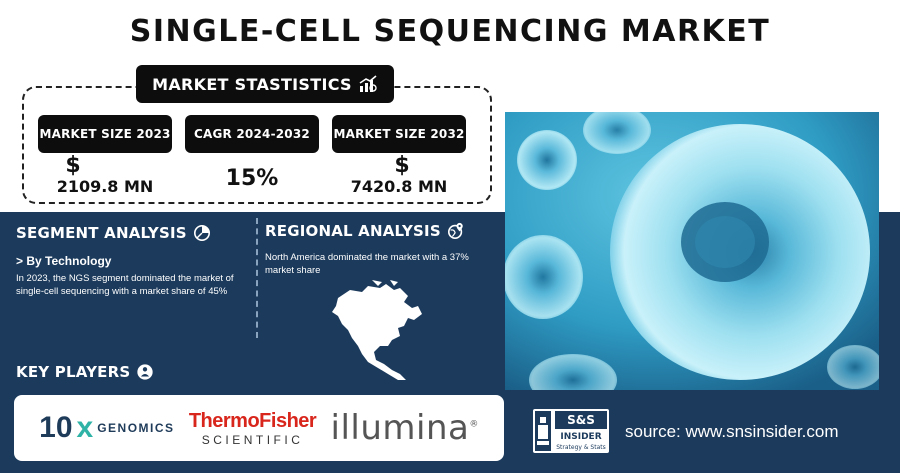 Image resolution: width=900 pixels, height=473 pixels. I want to click on brand-top: S&S, so click(581, 420).